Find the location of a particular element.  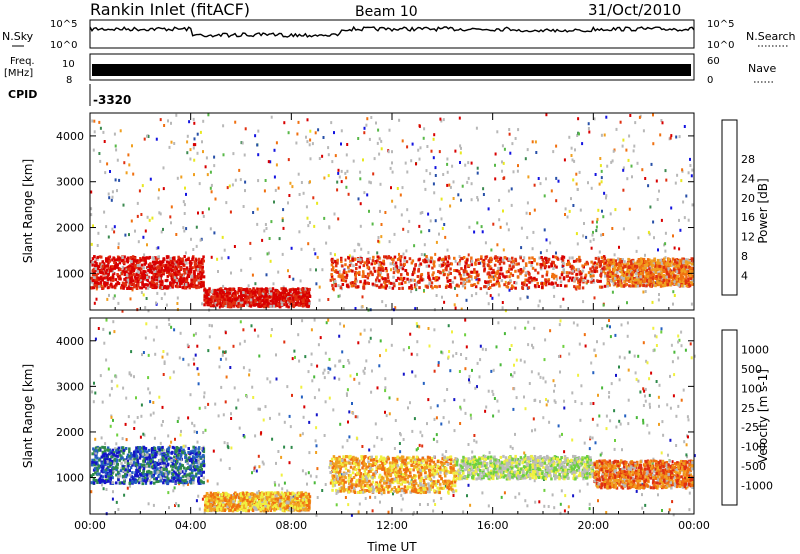

freq-tick-lo: 8 is located at coordinates (69, 80).